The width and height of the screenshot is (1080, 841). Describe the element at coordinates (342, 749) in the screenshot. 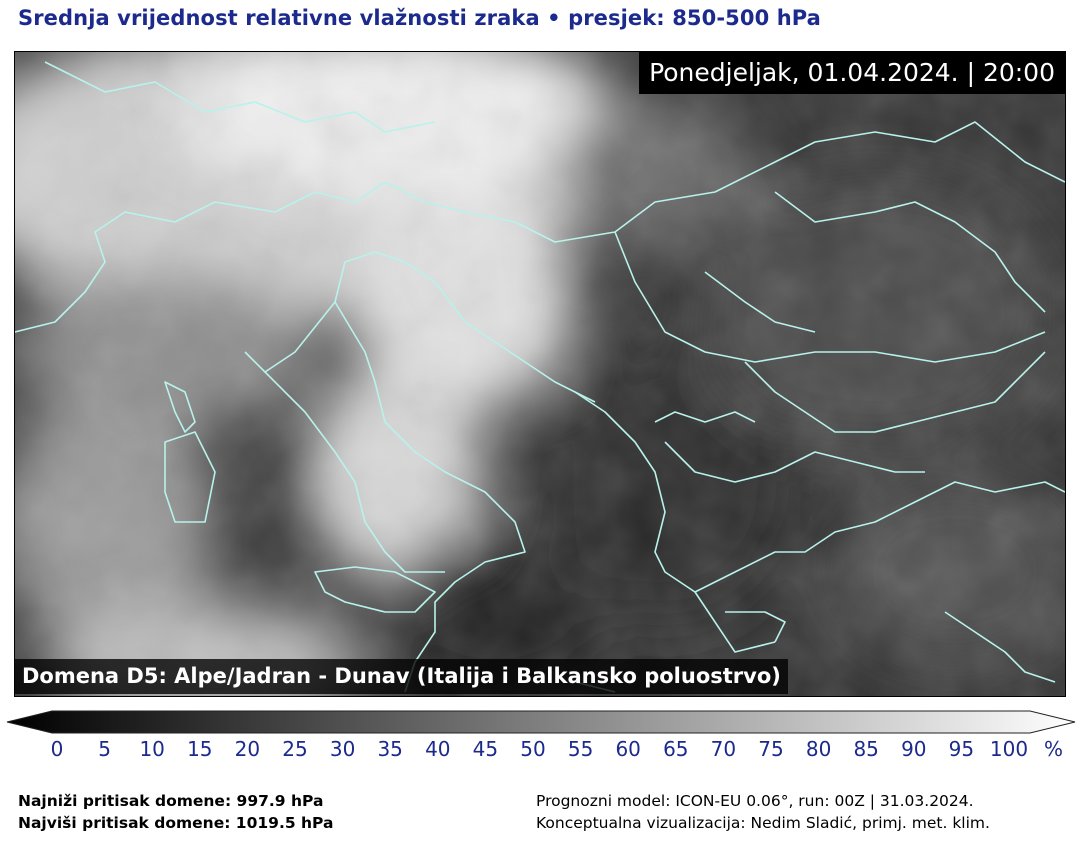

I see `colorbar-tick-label: 30` at that location.